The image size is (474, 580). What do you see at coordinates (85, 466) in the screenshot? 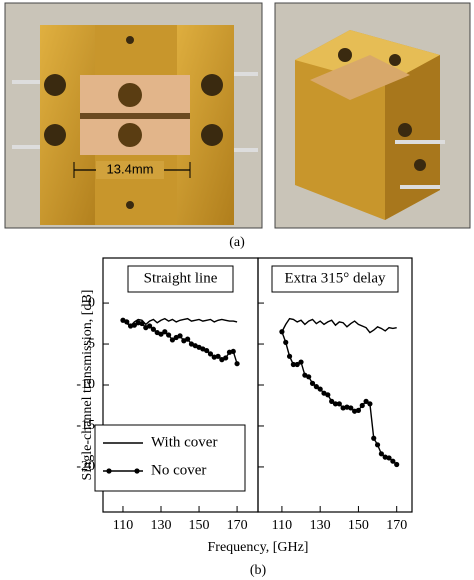
I see `y-tick-label: -20` at bounding box center [85, 466].